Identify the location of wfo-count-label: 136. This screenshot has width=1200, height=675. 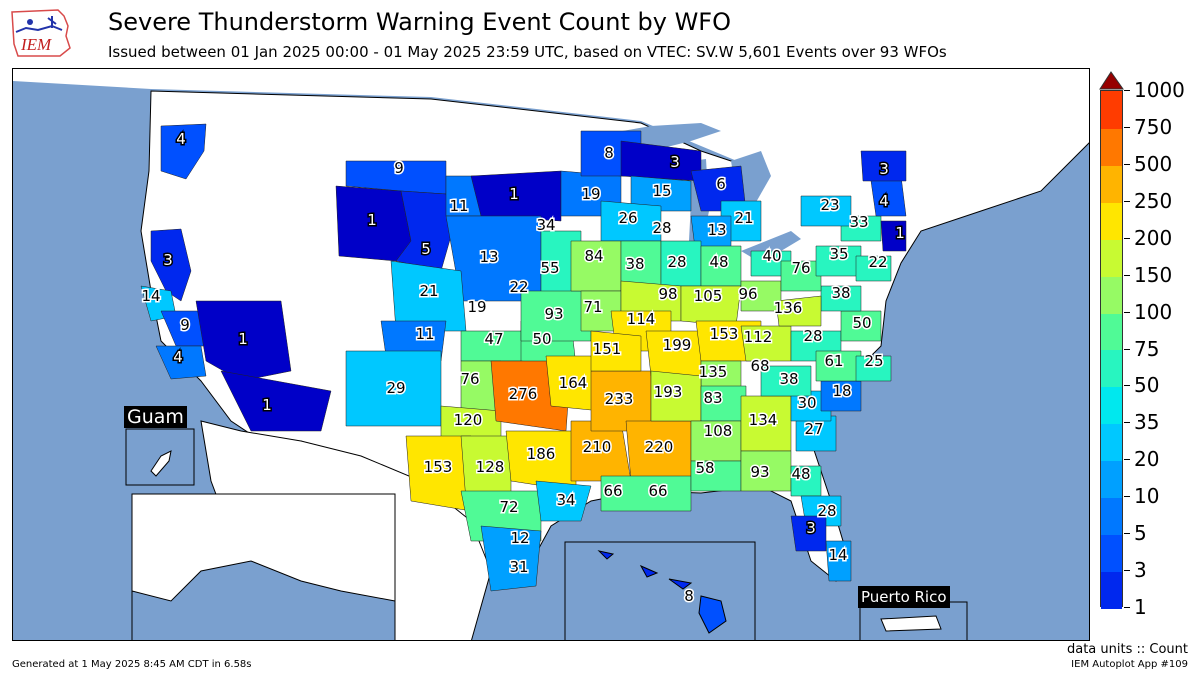
(788, 308).